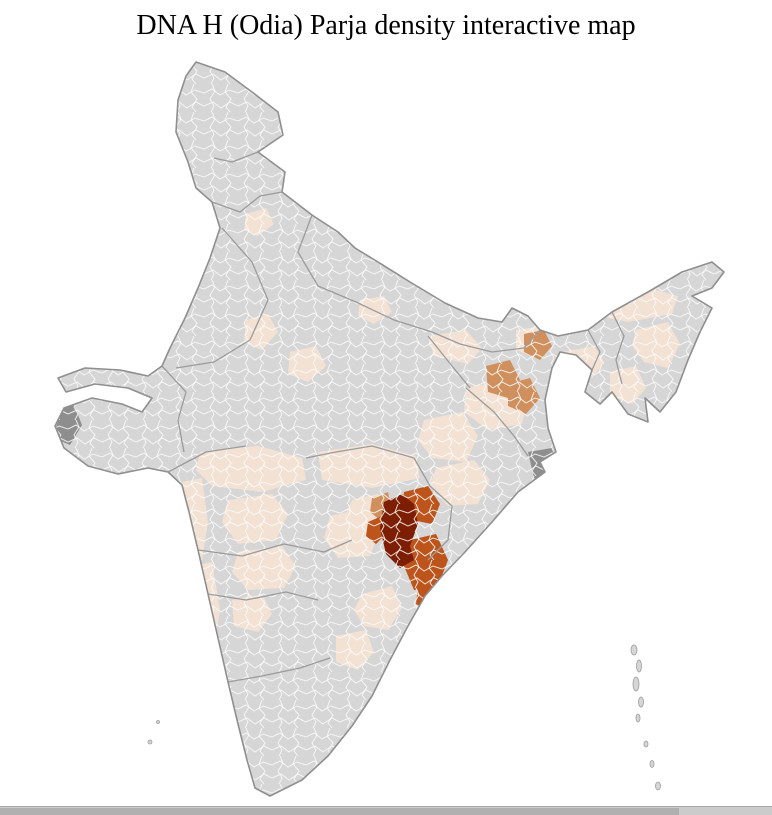 The width and height of the screenshot is (772, 815). What do you see at coordinates (645, 717) in the screenshot?
I see `andaman-nicobar-islands` at bounding box center [645, 717].